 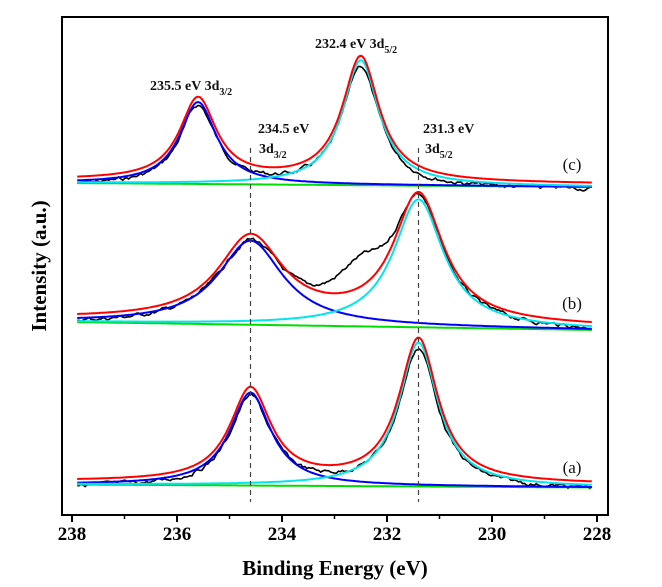 I want to click on annotation-c-3d5-2: 232.4 eV 3d5/2, so click(x=356, y=46).